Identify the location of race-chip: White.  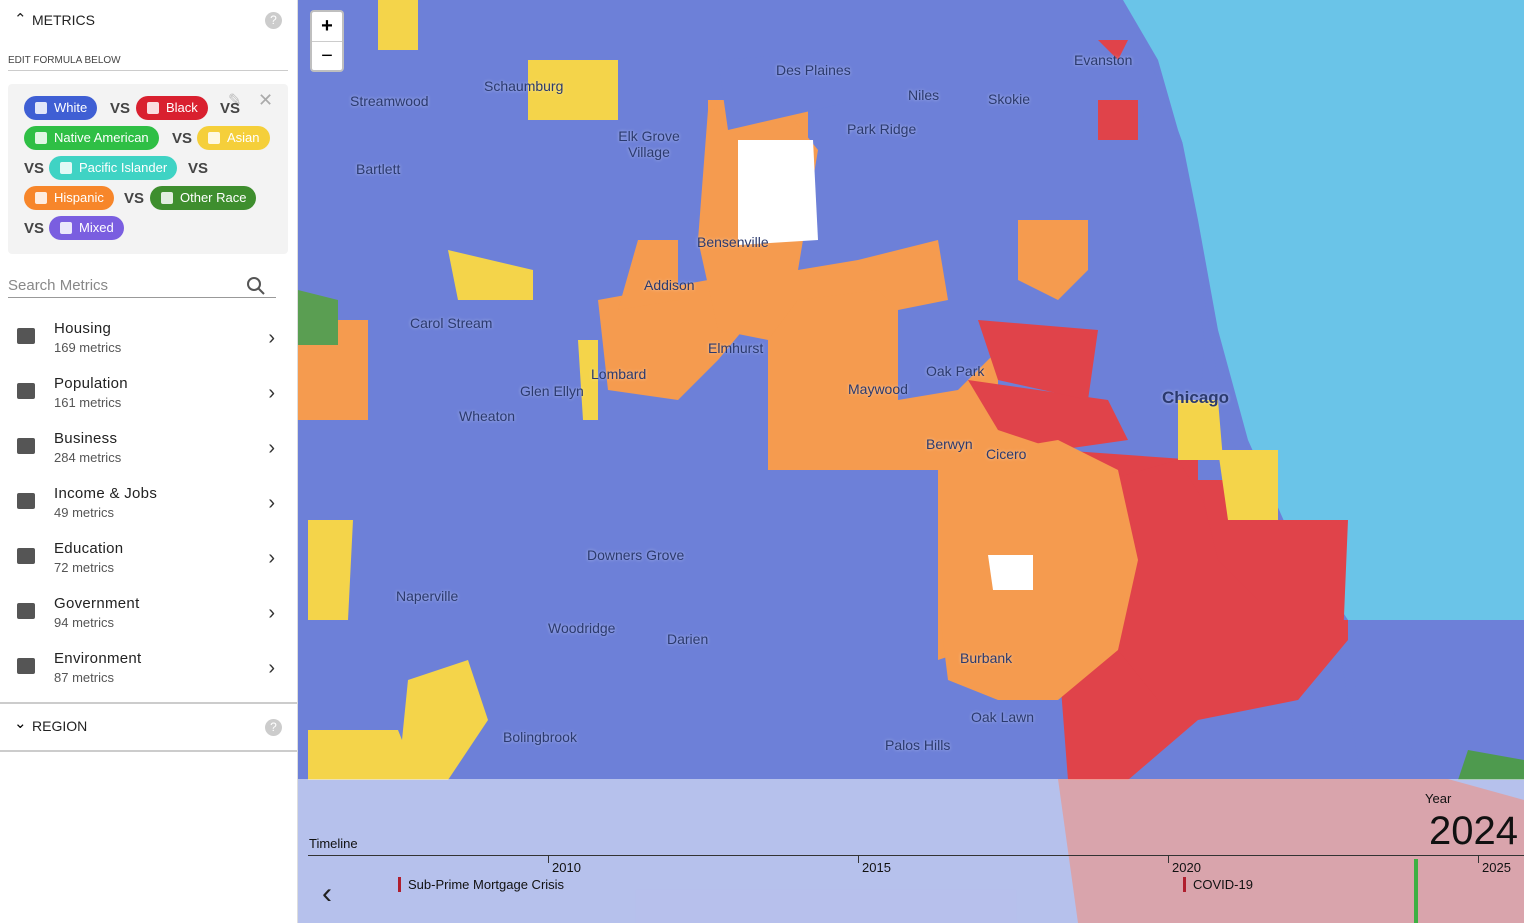
(61, 108).